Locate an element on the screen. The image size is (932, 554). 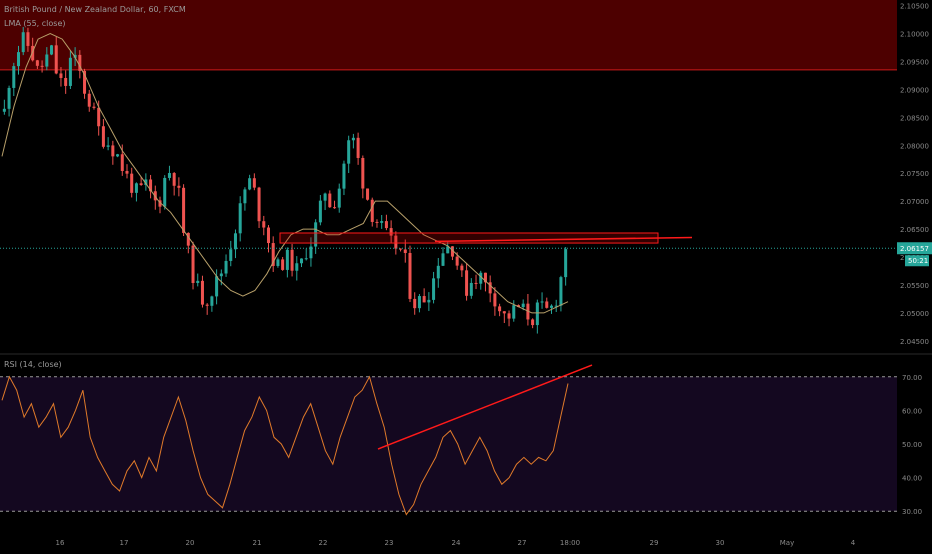
x-axis-tick: 4 is located at coordinates (853, 543).